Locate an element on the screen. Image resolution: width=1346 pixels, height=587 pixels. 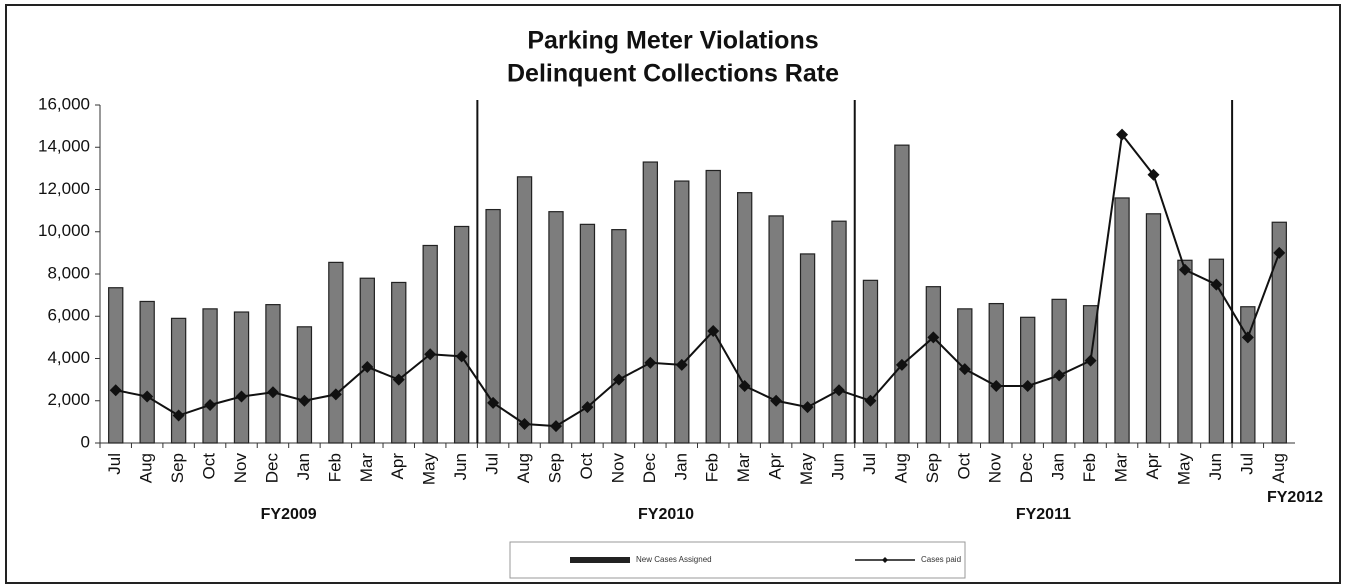
y-tick-label: 14,000 is located at coordinates (64, 146).